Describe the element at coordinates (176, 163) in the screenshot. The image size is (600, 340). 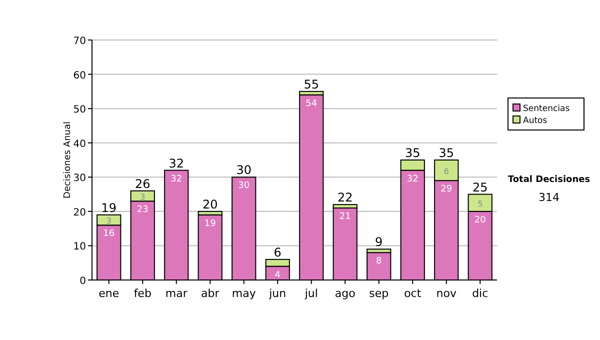
I see `total-label: 32` at that location.